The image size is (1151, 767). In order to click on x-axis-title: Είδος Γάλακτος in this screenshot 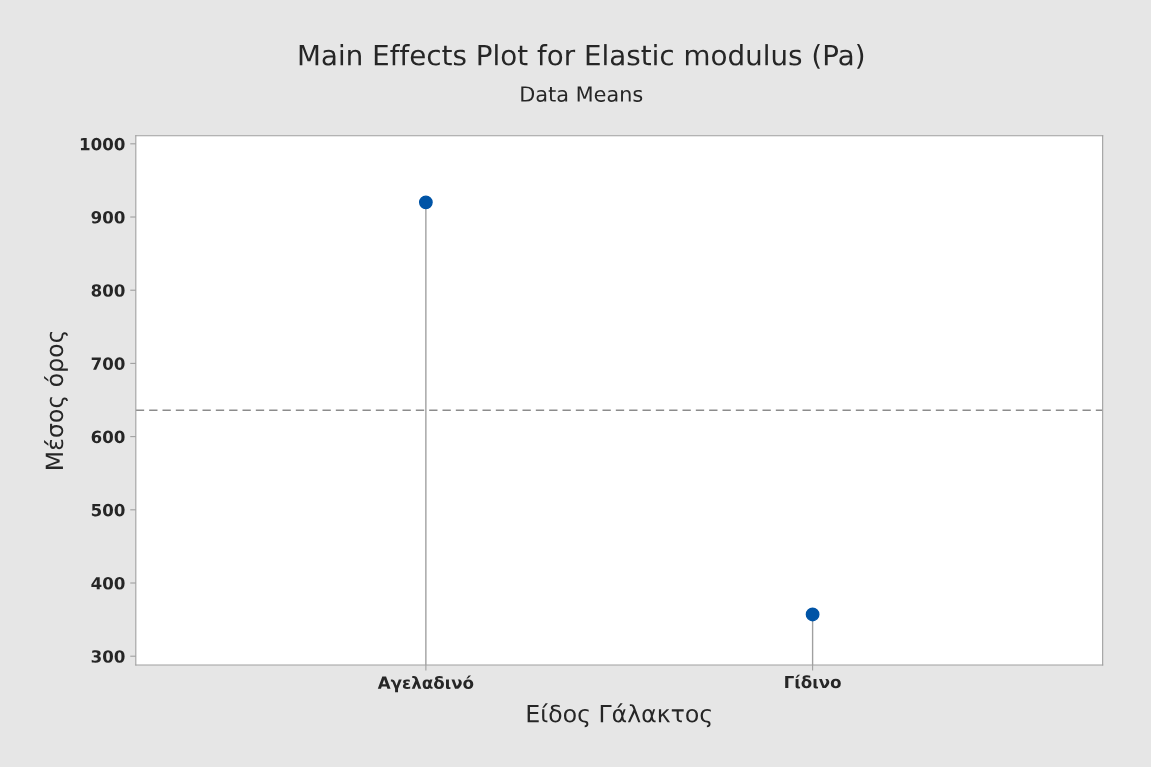, I will do `click(619, 715)`.